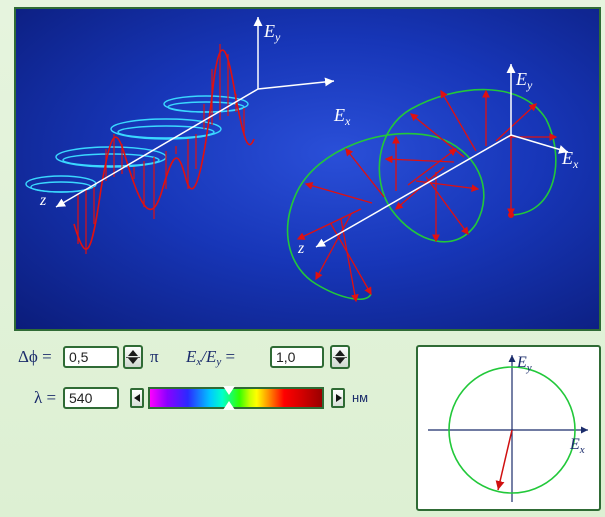 The image size is (605, 517). I want to click on wavelength-decrease-button, so click(137, 398).